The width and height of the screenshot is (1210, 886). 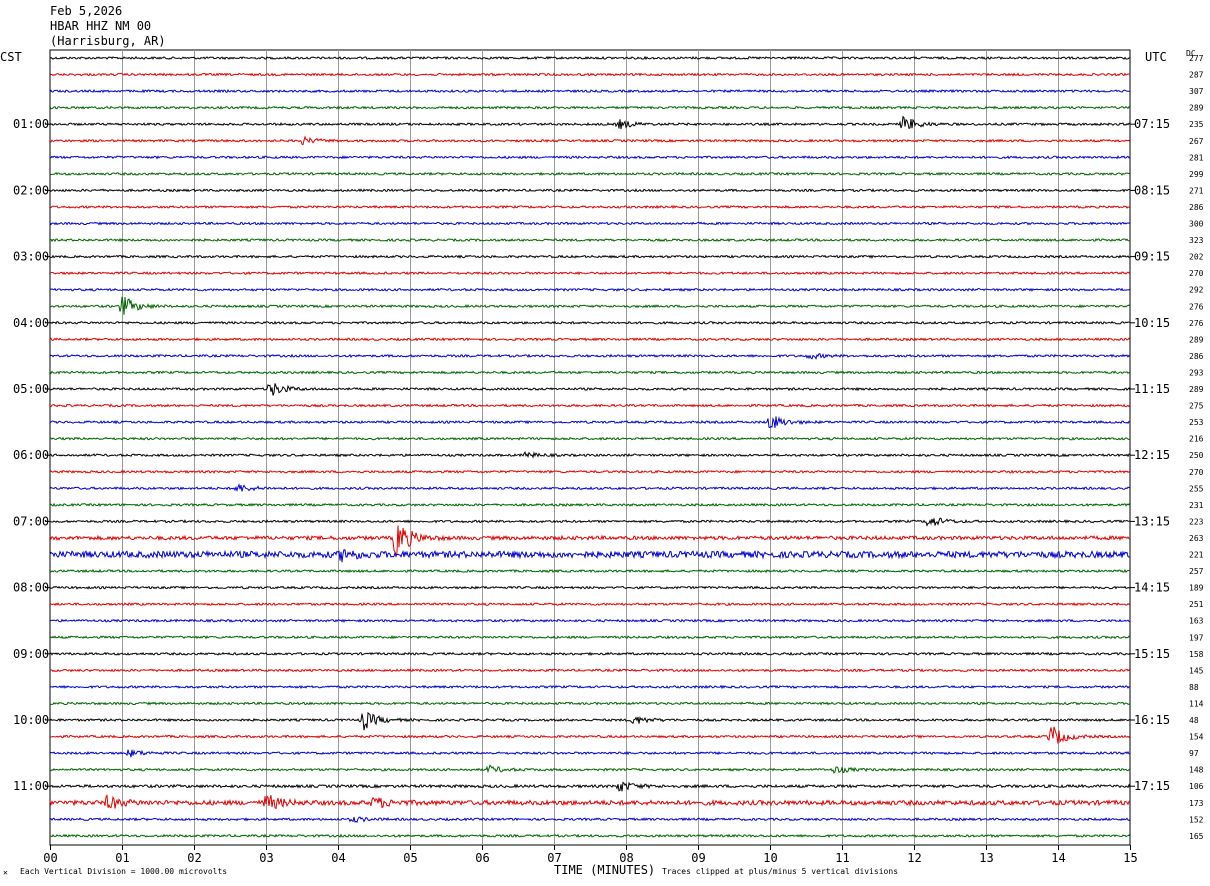 I want to click on dc-offset-label: 263, so click(x=1196, y=538).